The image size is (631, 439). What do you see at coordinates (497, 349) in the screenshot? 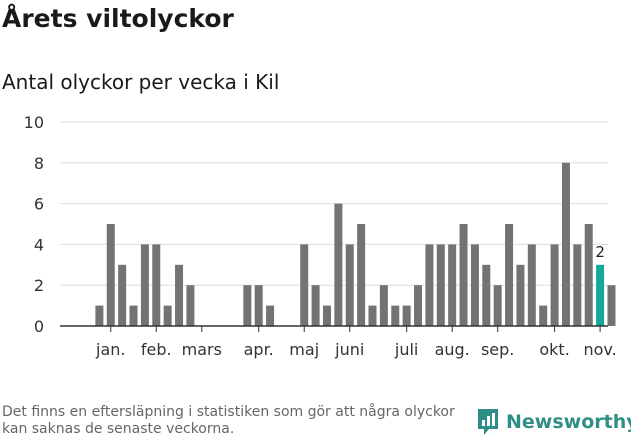
I see `x-tick-label: sep.` at bounding box center [497, 349].